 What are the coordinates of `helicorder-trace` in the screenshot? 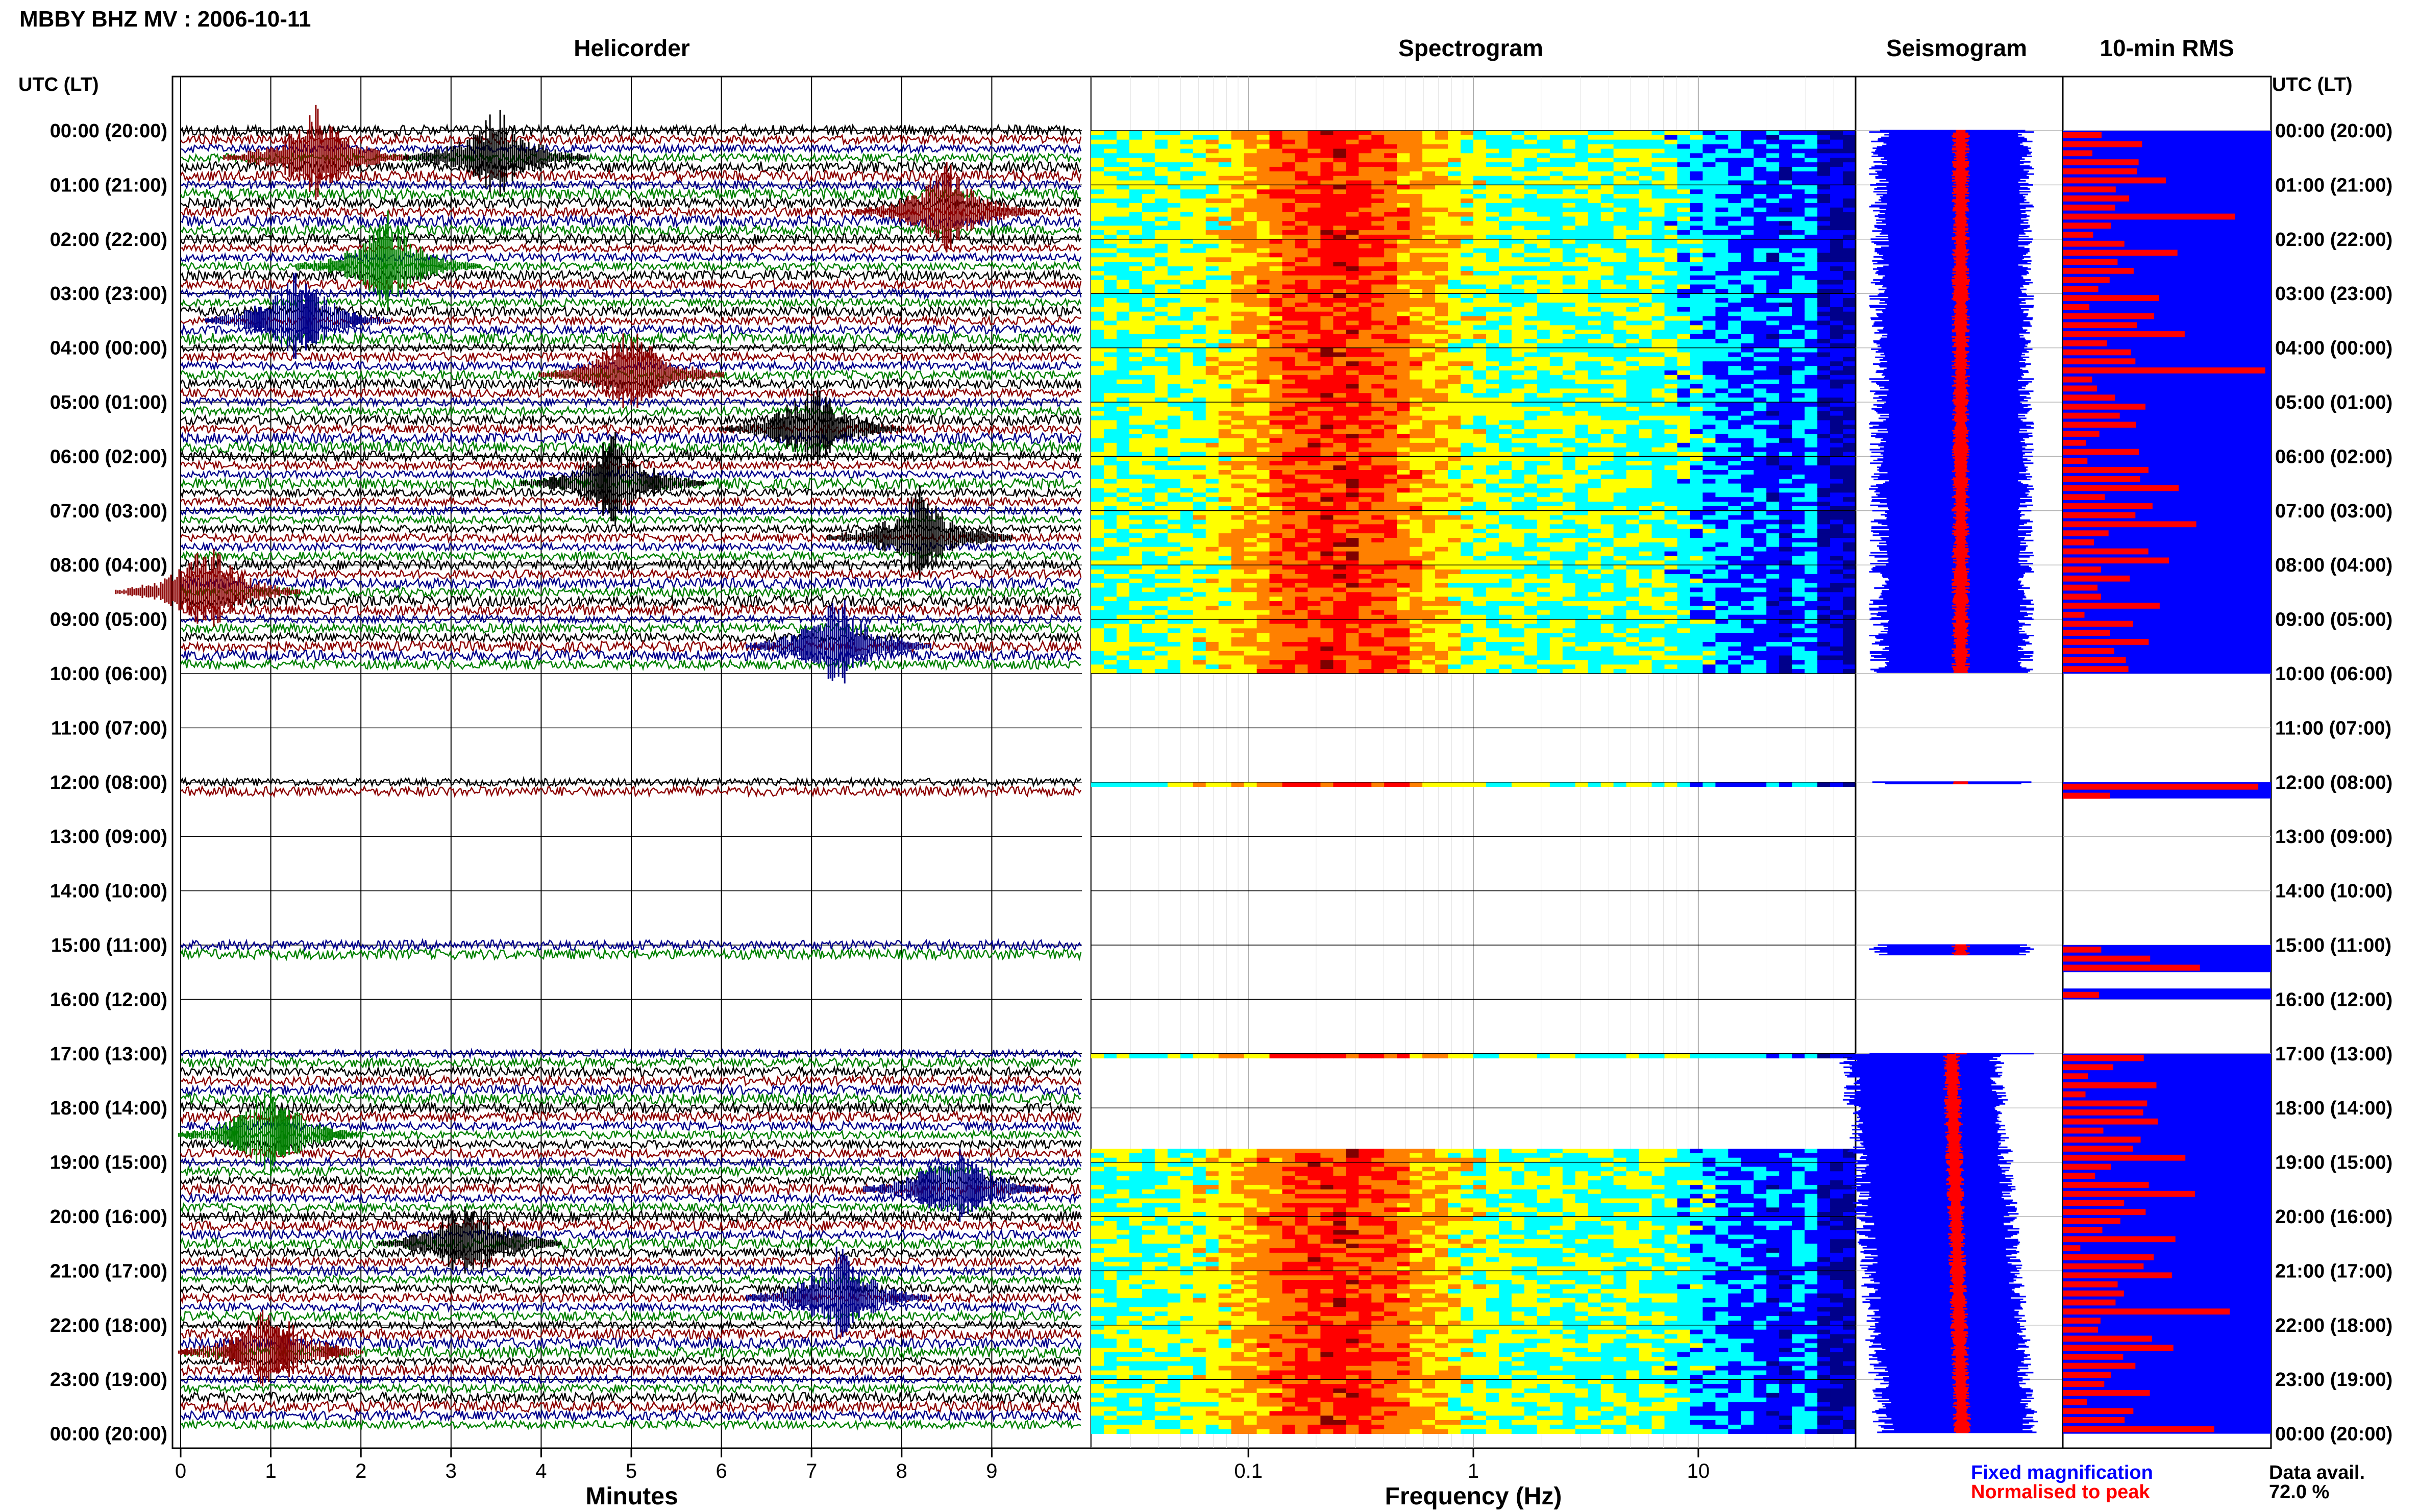 It's located at (631, 510).